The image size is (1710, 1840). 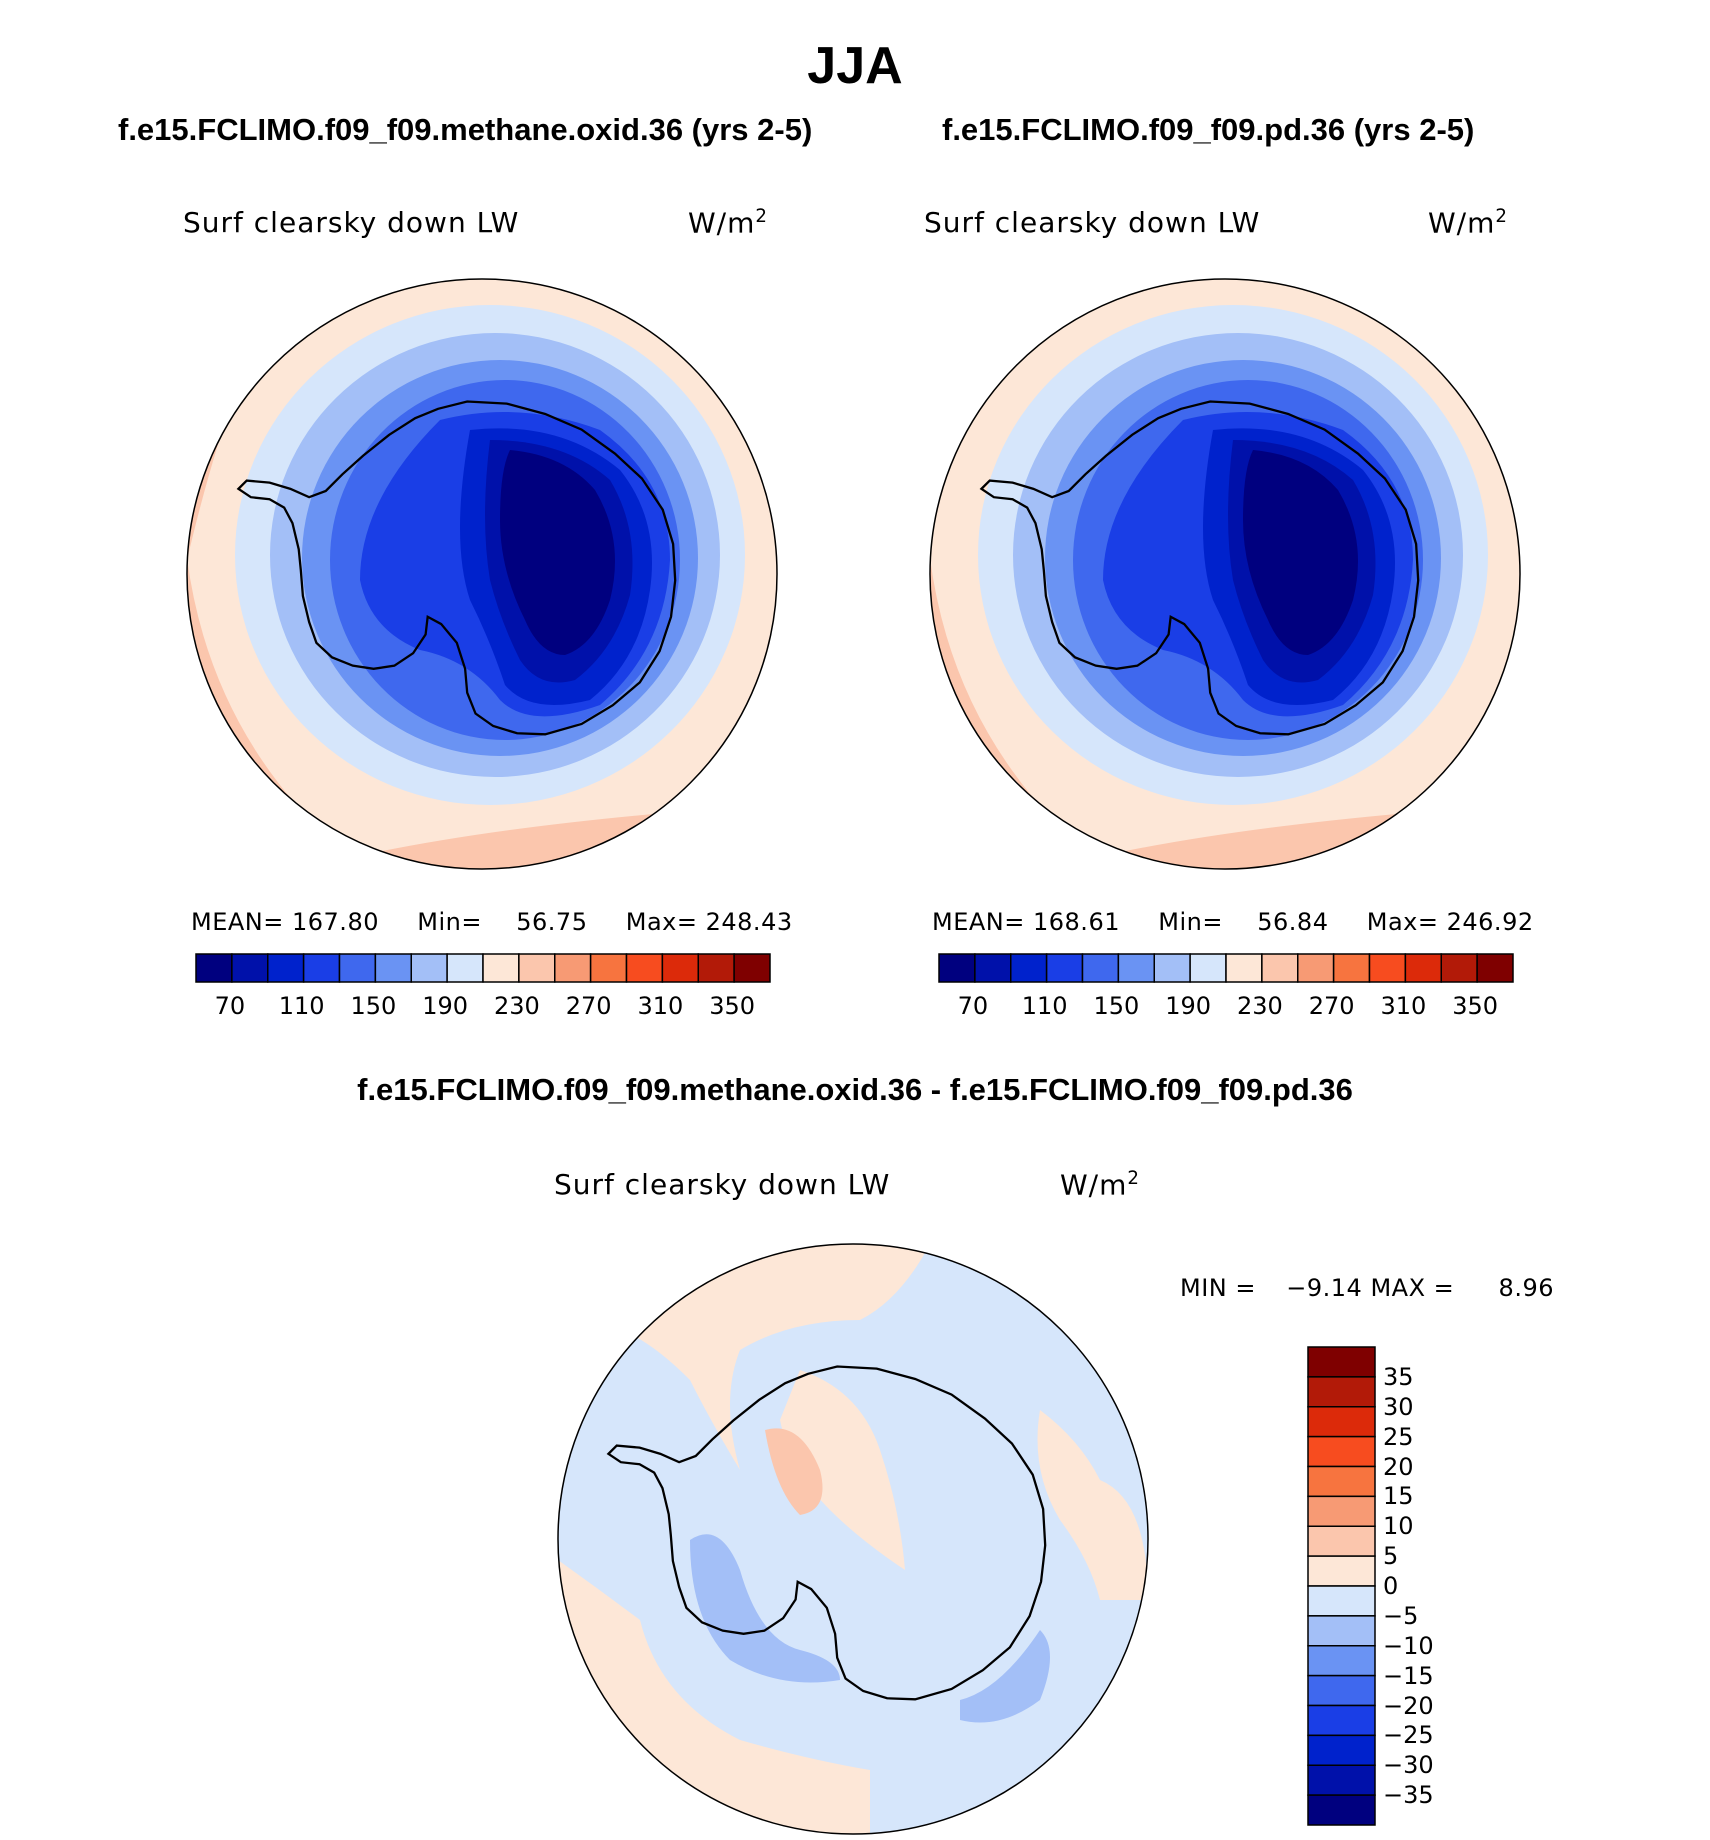 What do you see at coordinates (661, 922) in the screenshot?
I see `panel-1-max-label: Max=` at bounding box center [661, 922].